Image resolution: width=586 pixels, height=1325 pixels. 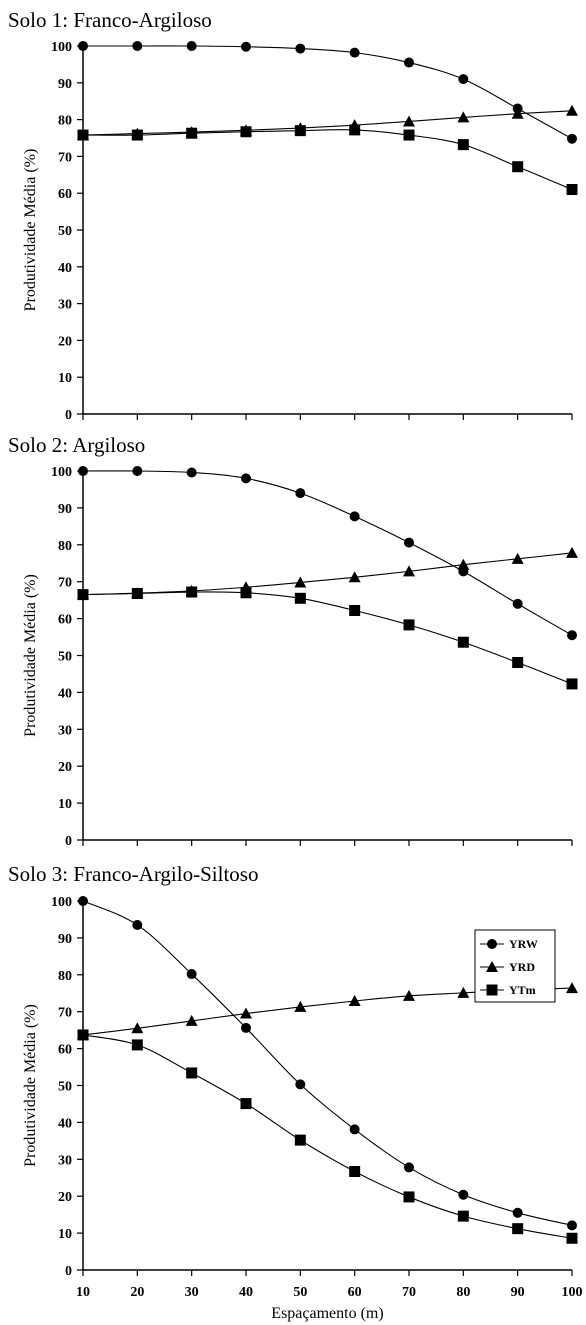 I want to click on x-tick-label: 50, so click(x=300, y=1292).